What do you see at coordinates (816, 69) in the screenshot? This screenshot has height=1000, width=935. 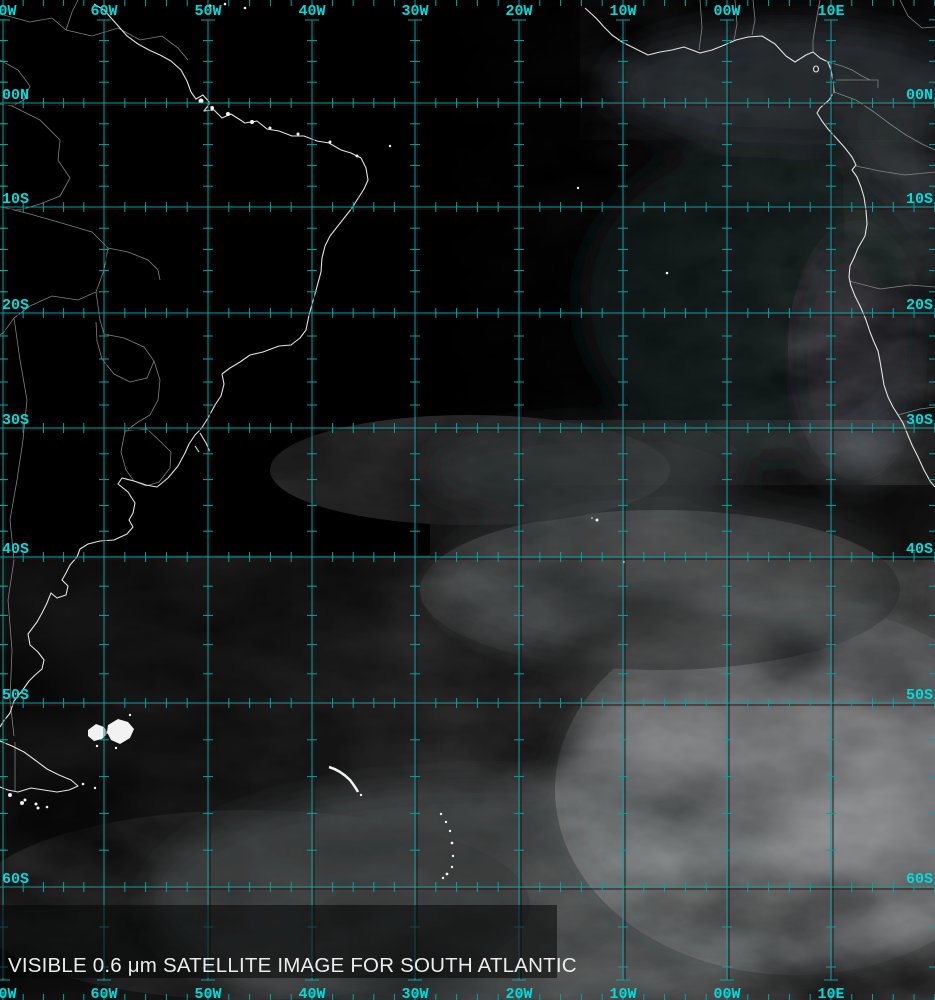 I see `bioko-island` at bounding box center [816, 69].